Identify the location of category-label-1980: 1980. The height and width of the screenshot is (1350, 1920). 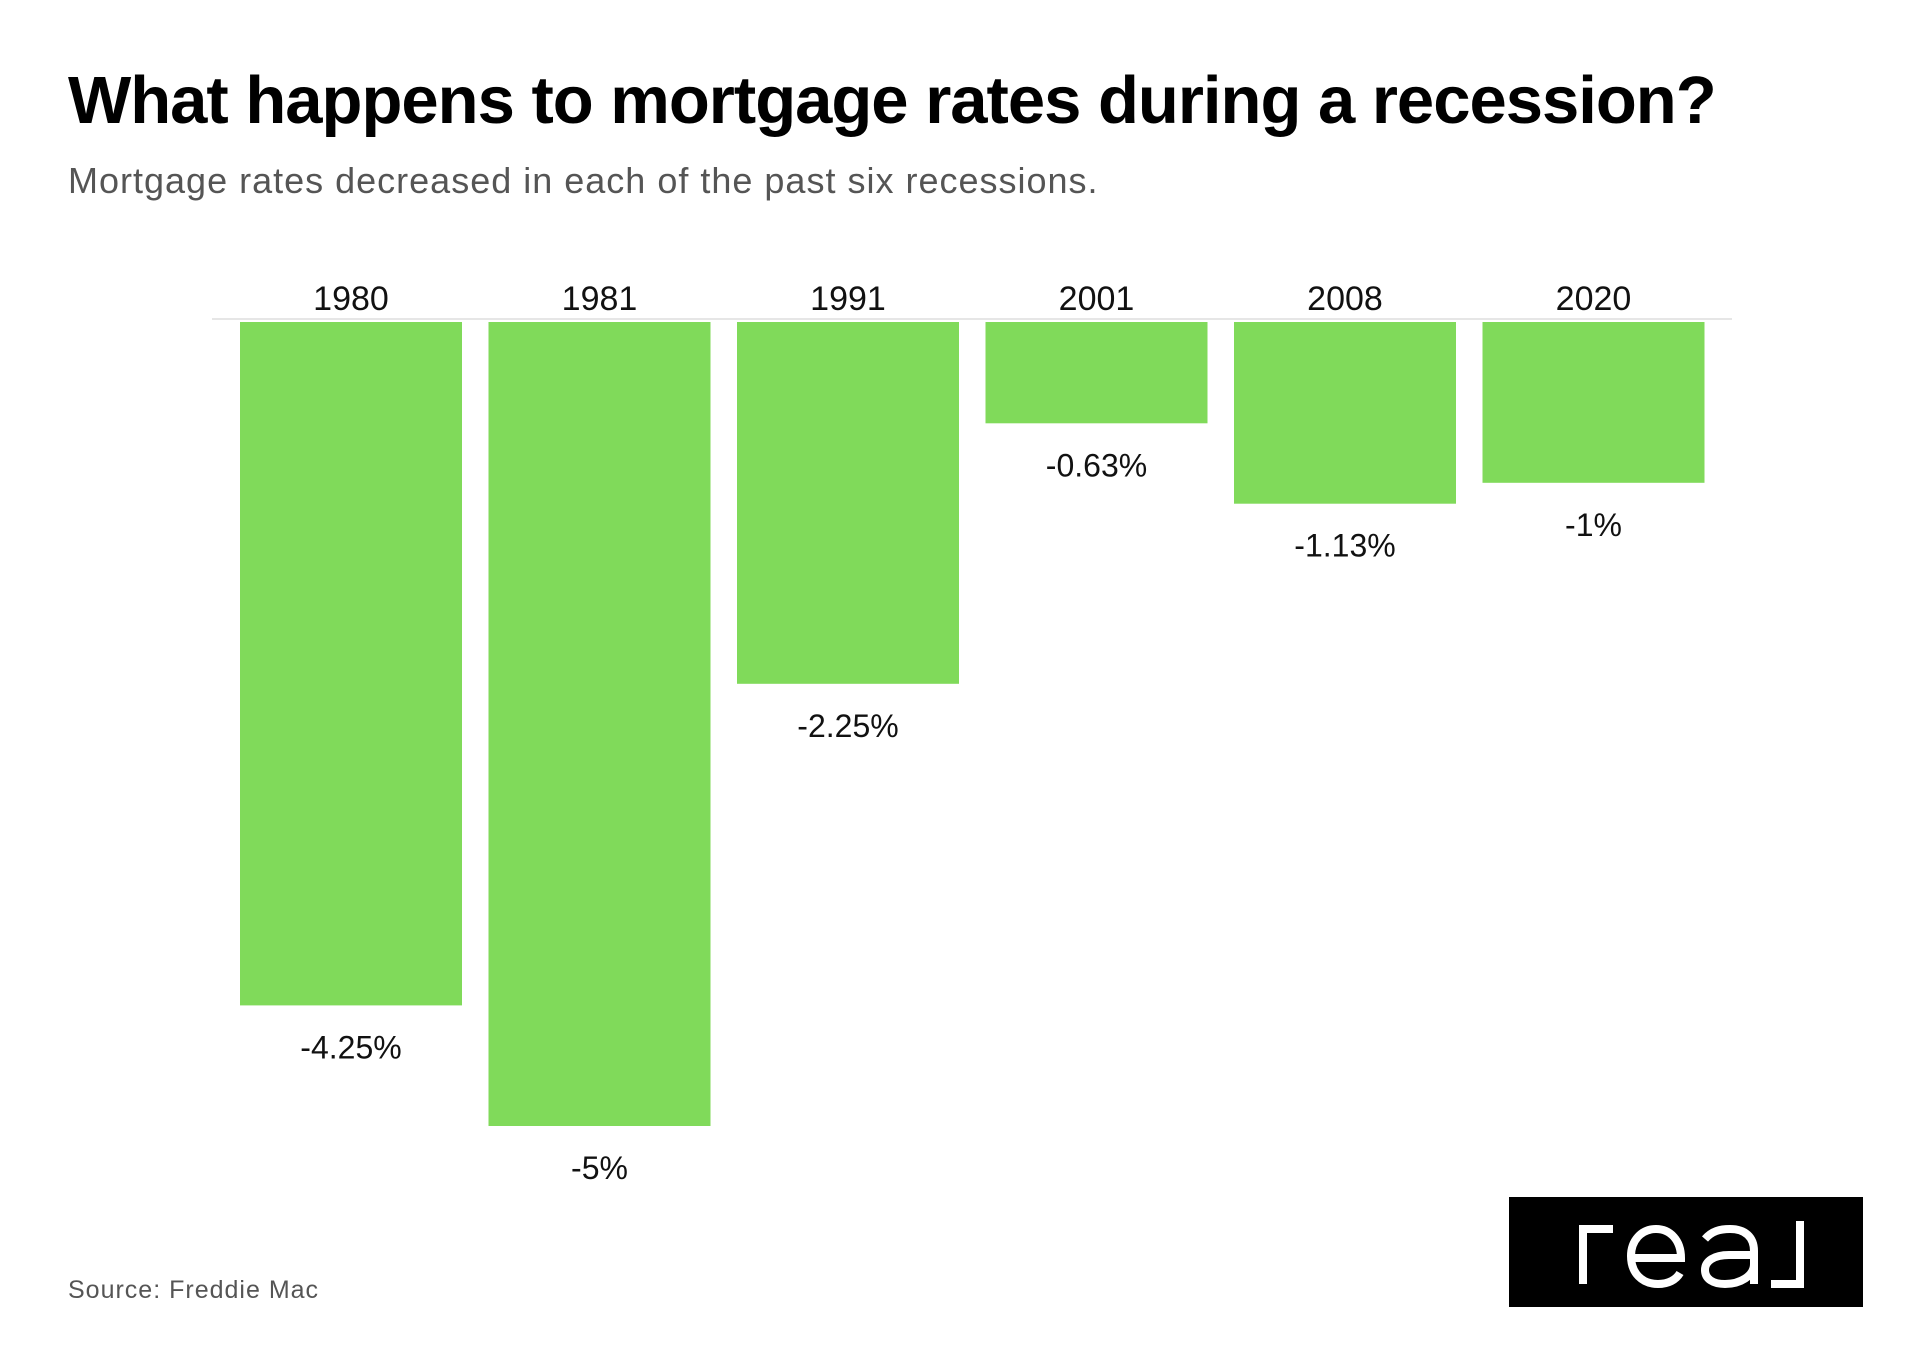
(351, 299).